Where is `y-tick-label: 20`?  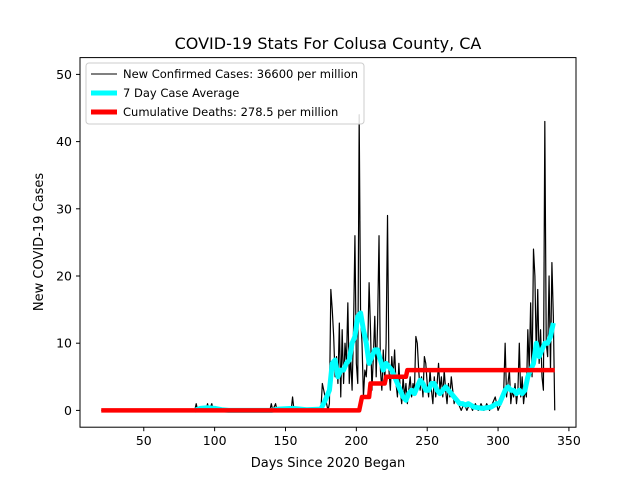
y-tick-label: 20 is located at coordinates (64, 276).